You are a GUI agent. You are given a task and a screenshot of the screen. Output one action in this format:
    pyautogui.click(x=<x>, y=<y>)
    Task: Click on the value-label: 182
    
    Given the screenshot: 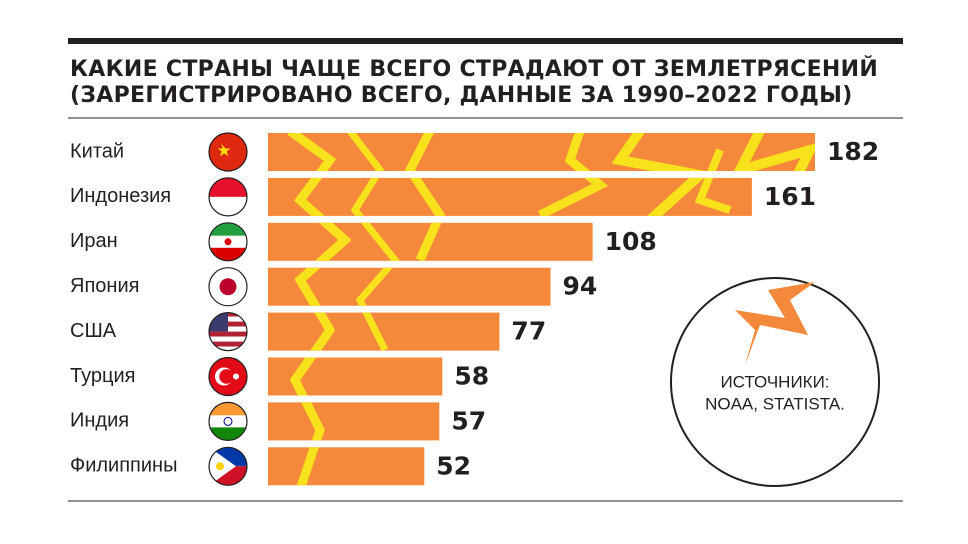 What is the action you would take?
    pyautogui.click(x=853, y=151)
    